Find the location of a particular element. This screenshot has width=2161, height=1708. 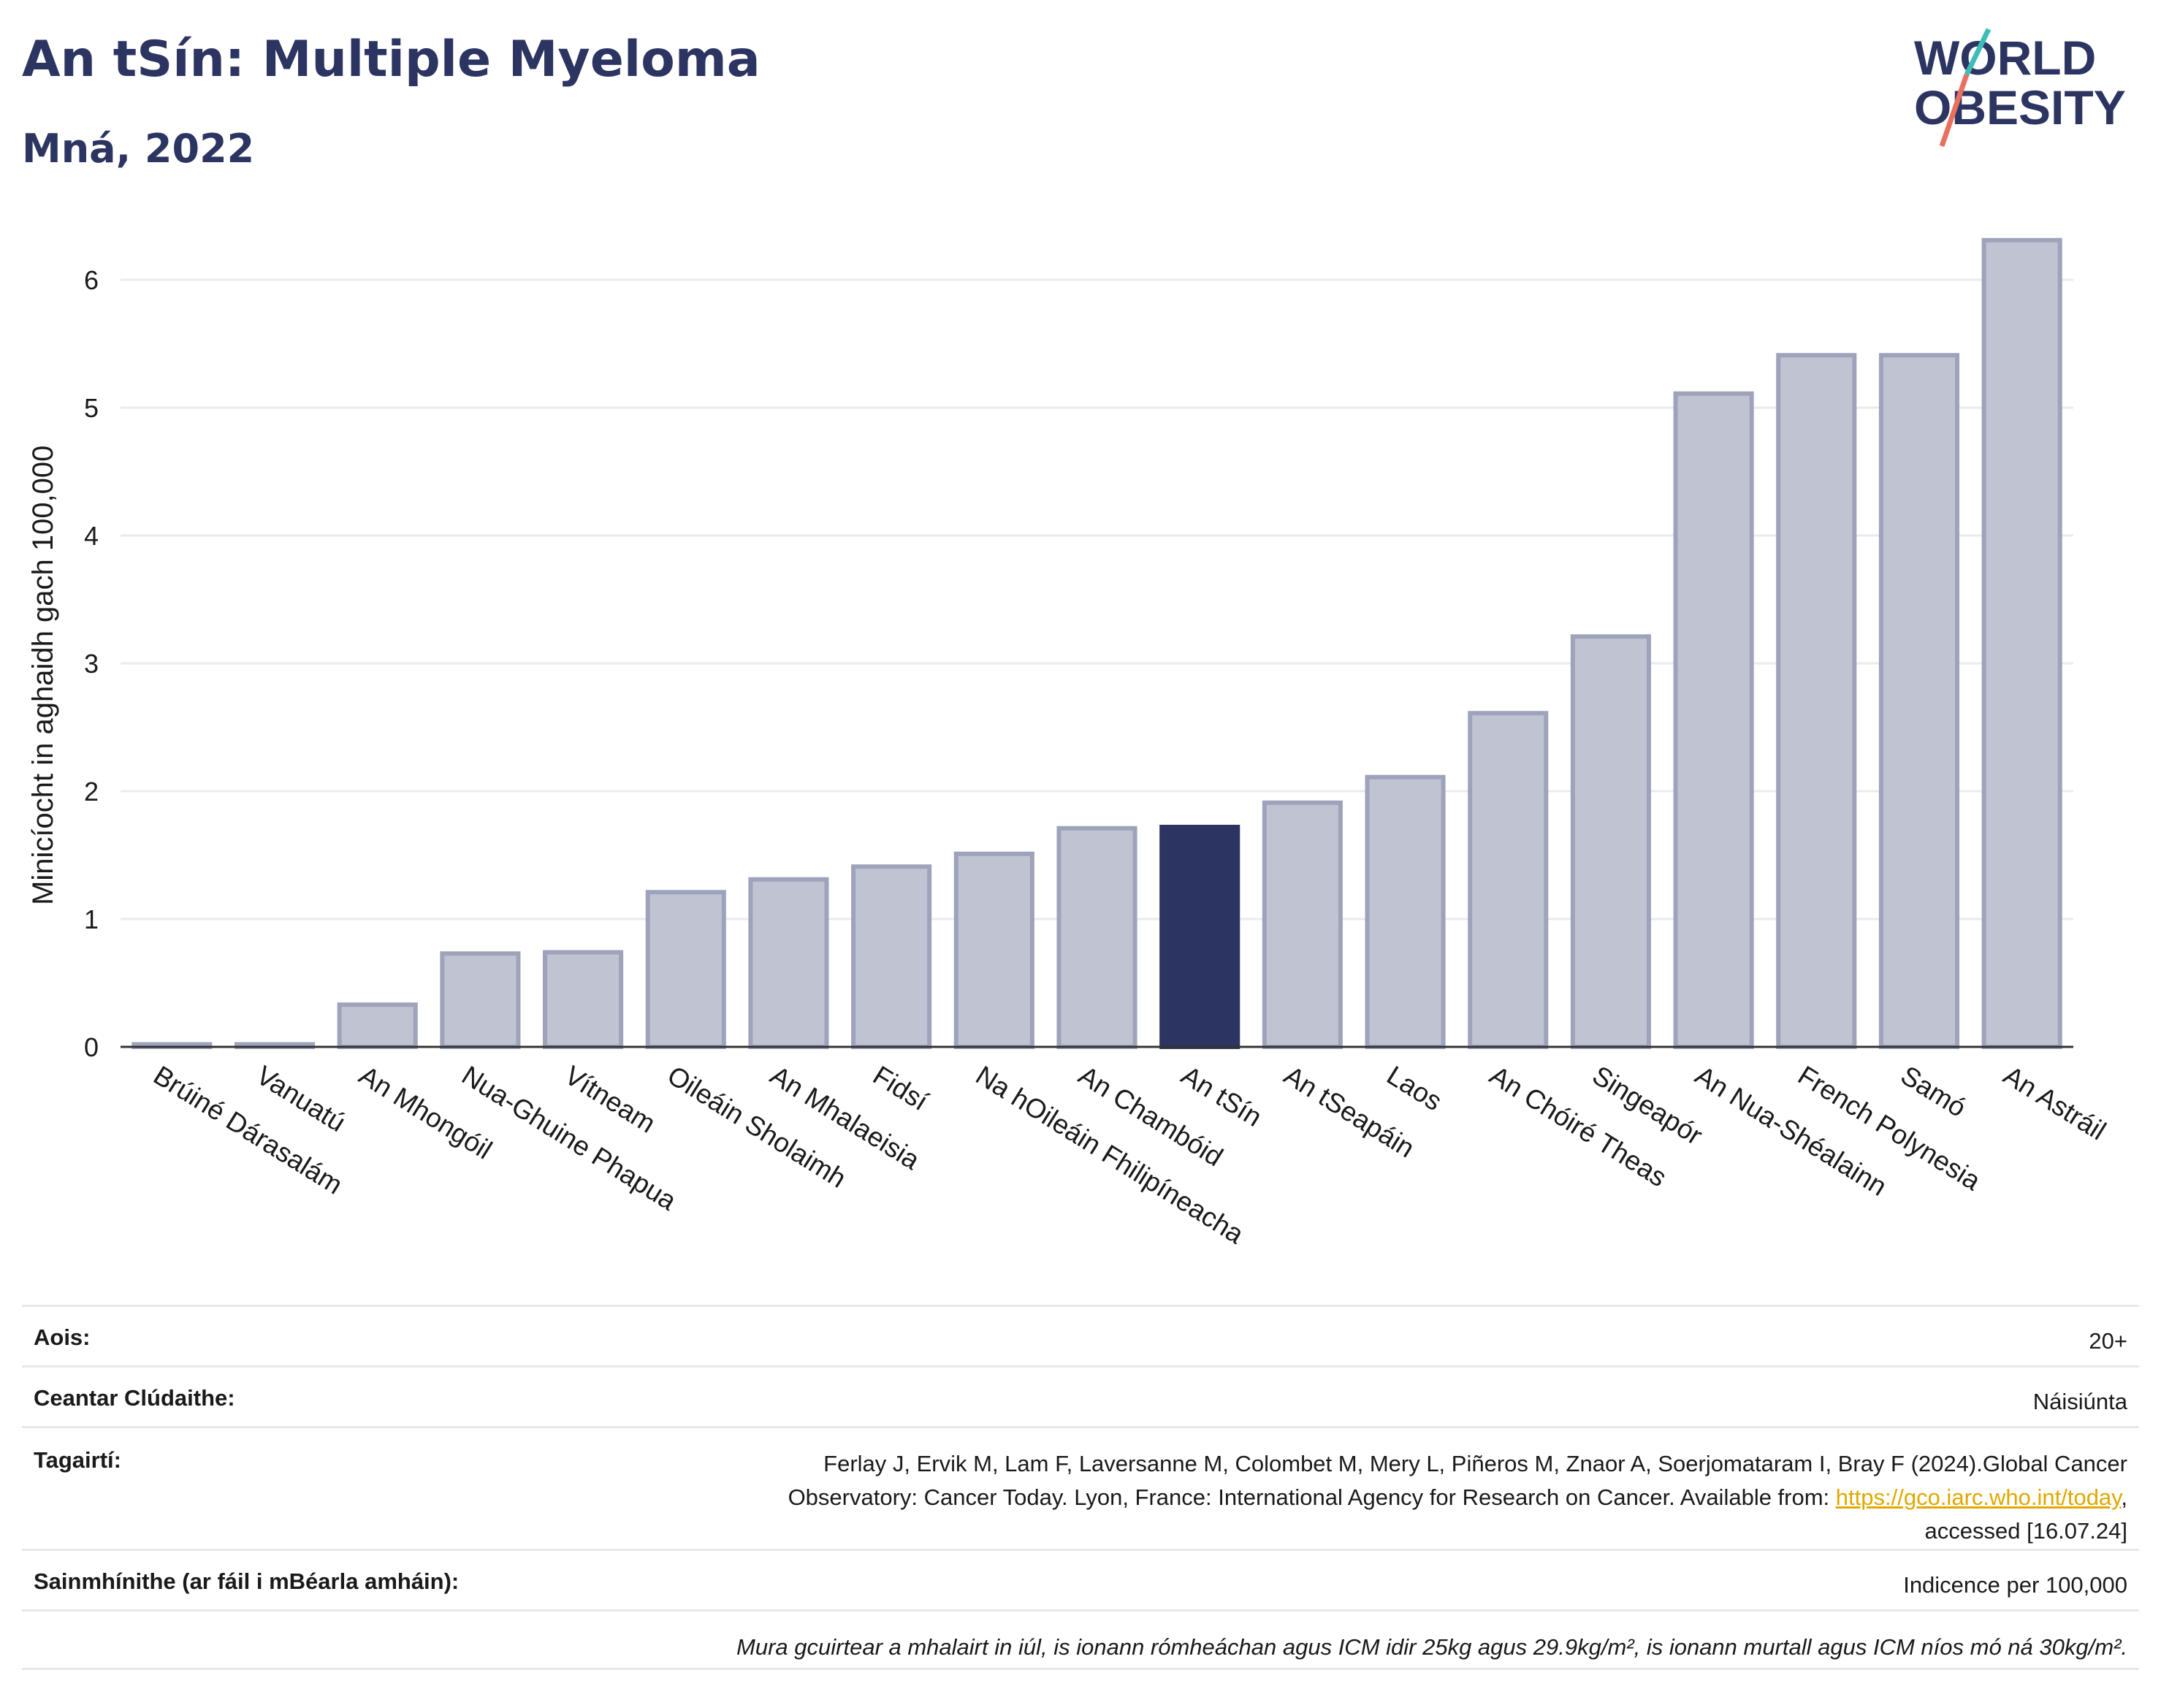

definitions-value: Indicence per 100,000 is located at coordinates (2015, 1585).